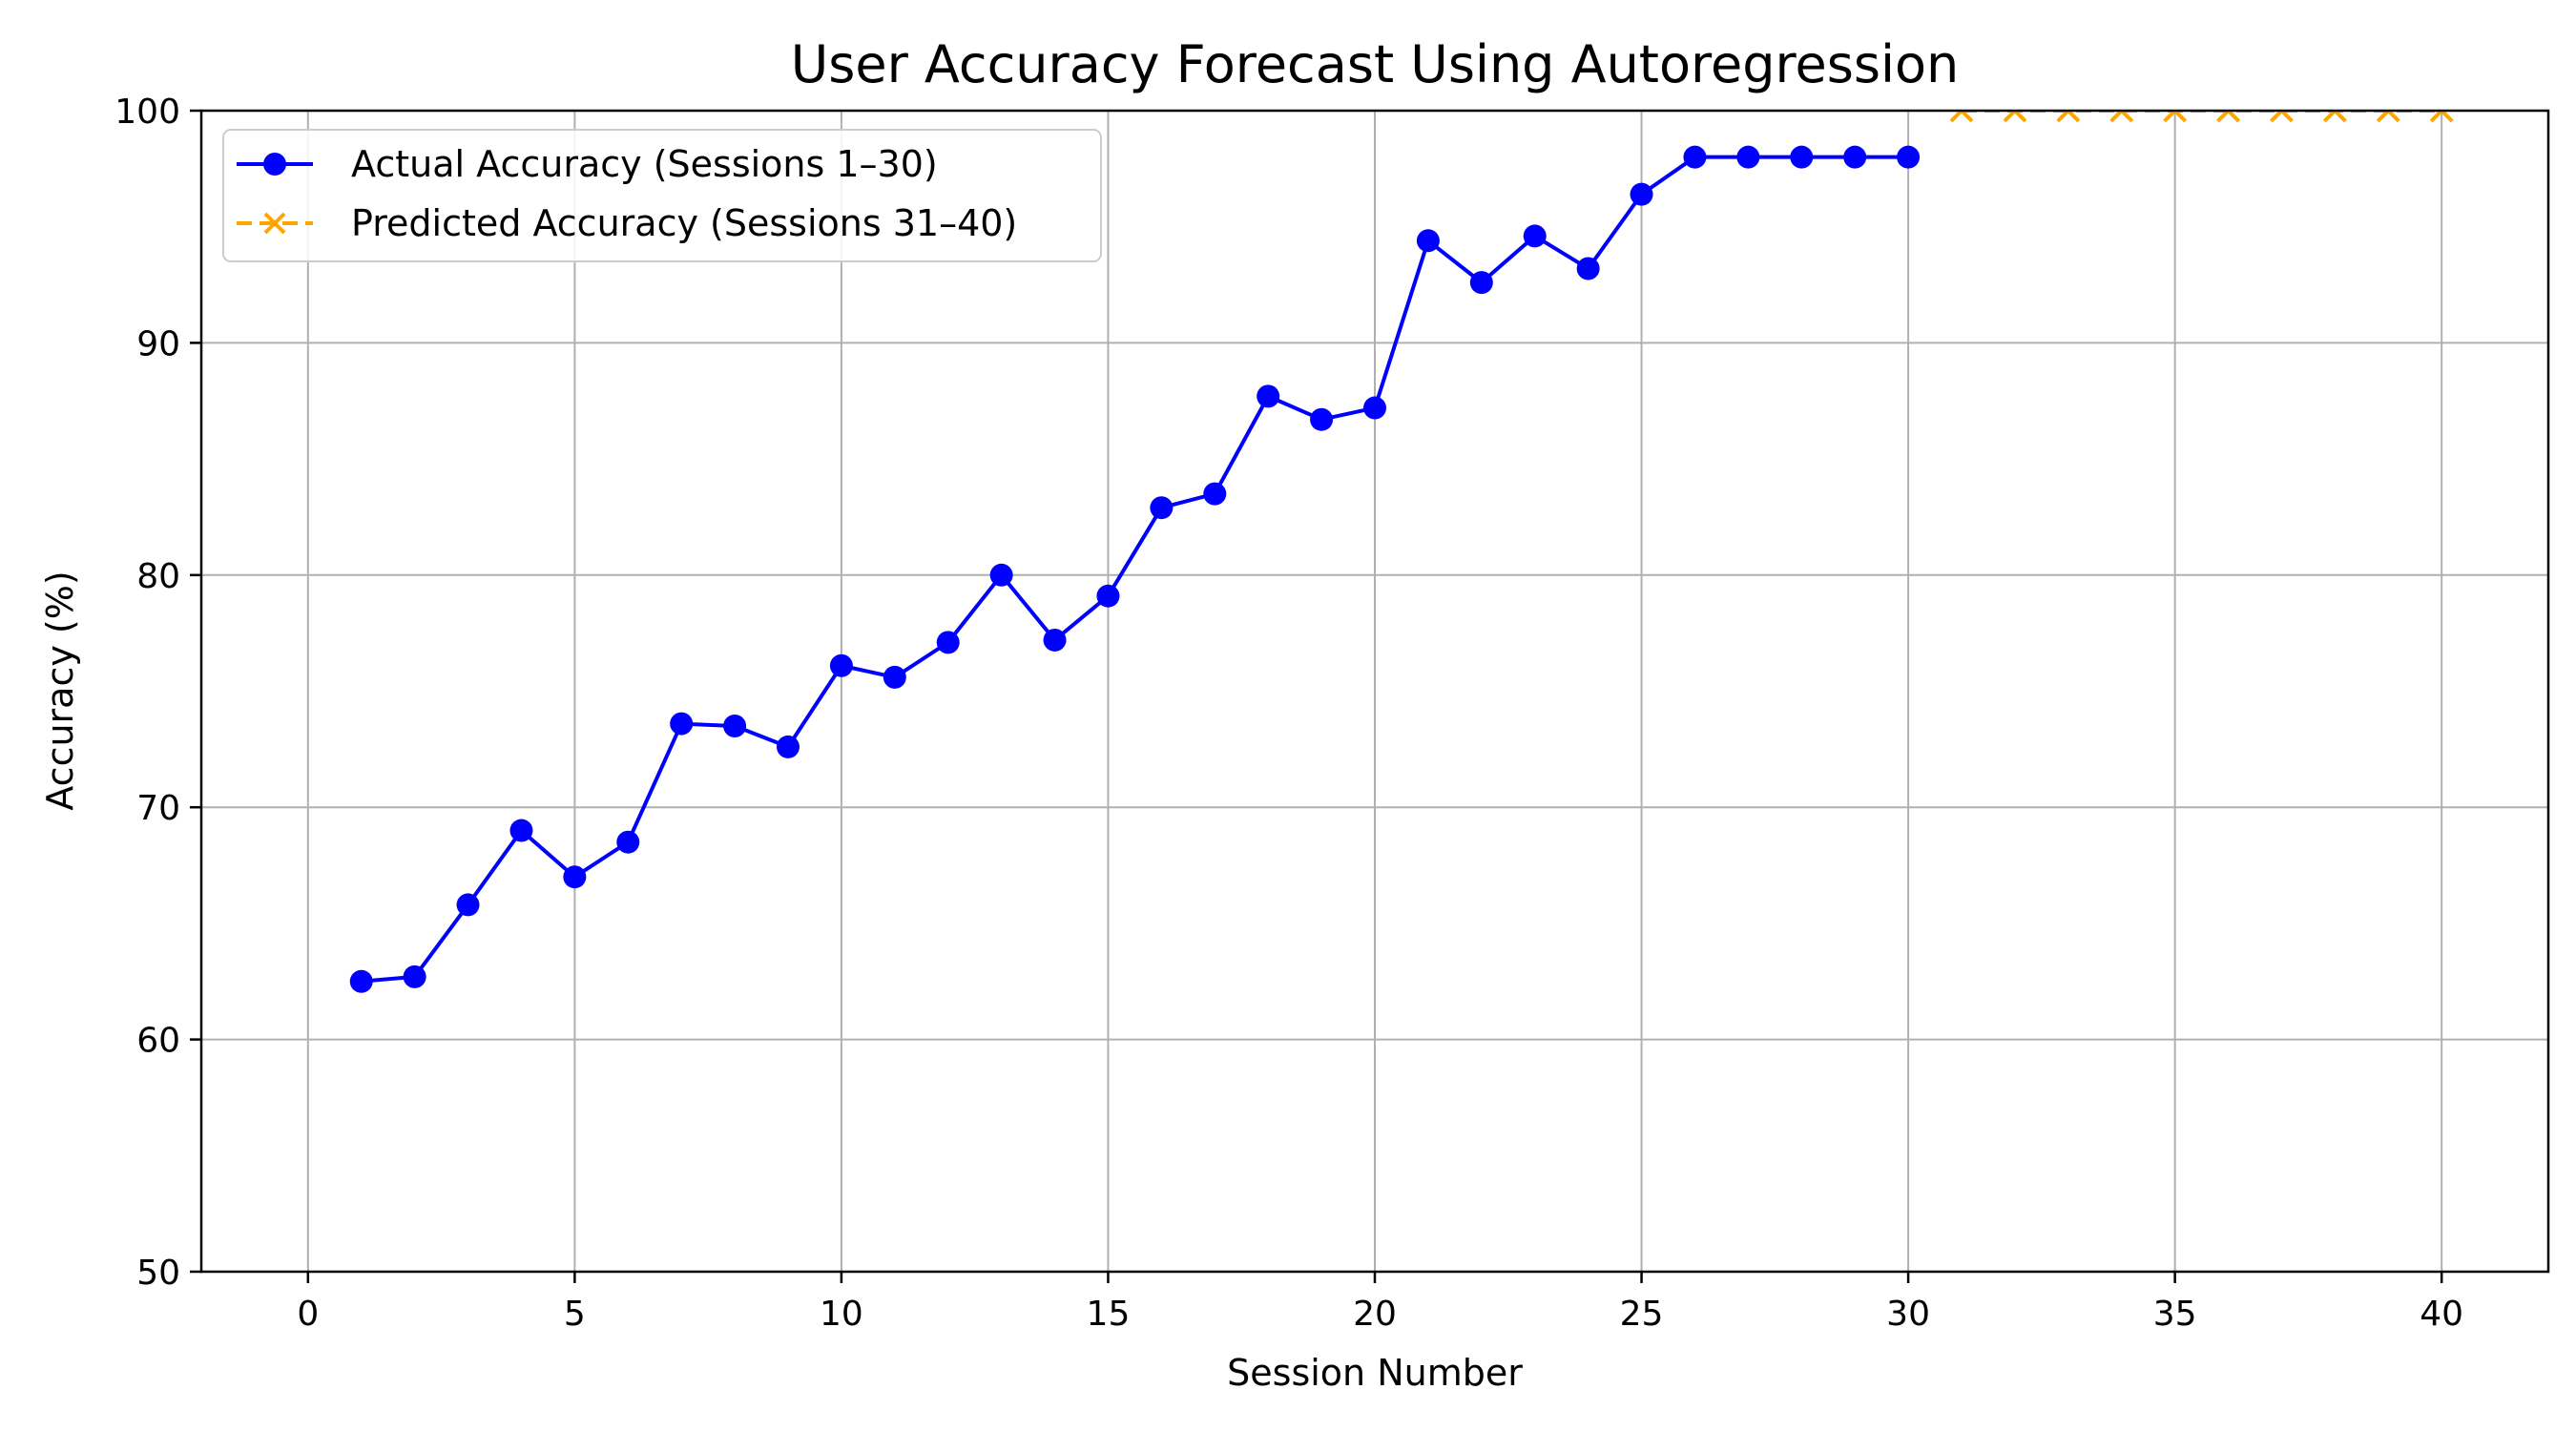  I want to click on x-tick-label: 30, so click(1908, 1314).